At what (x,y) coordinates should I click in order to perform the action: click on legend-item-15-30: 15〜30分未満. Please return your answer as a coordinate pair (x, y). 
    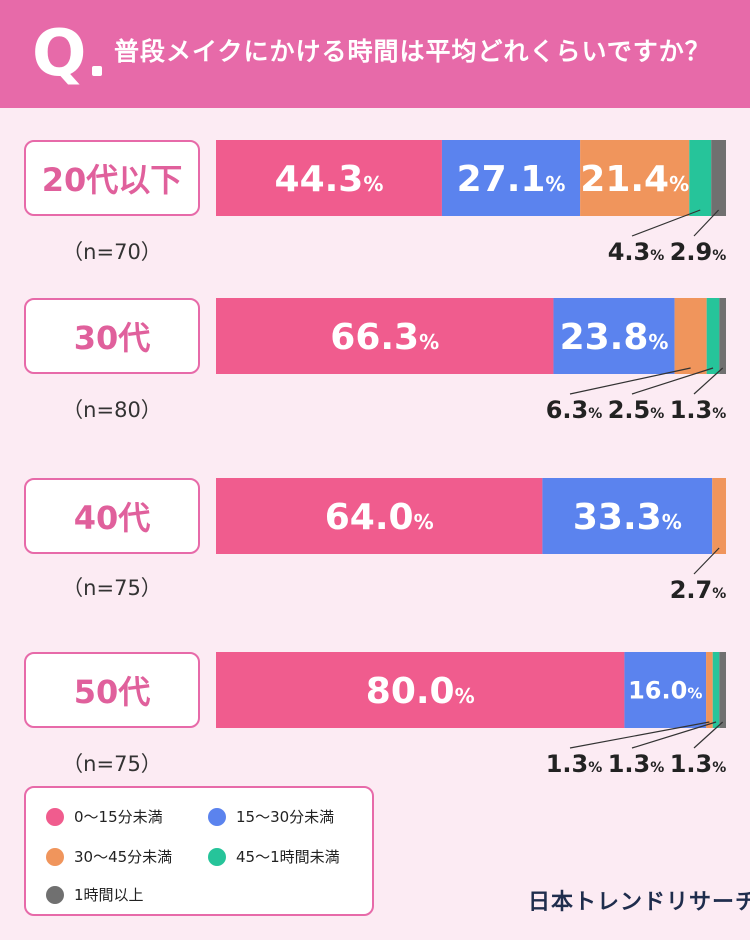
    Looking at the image, I should click on (271, 816).